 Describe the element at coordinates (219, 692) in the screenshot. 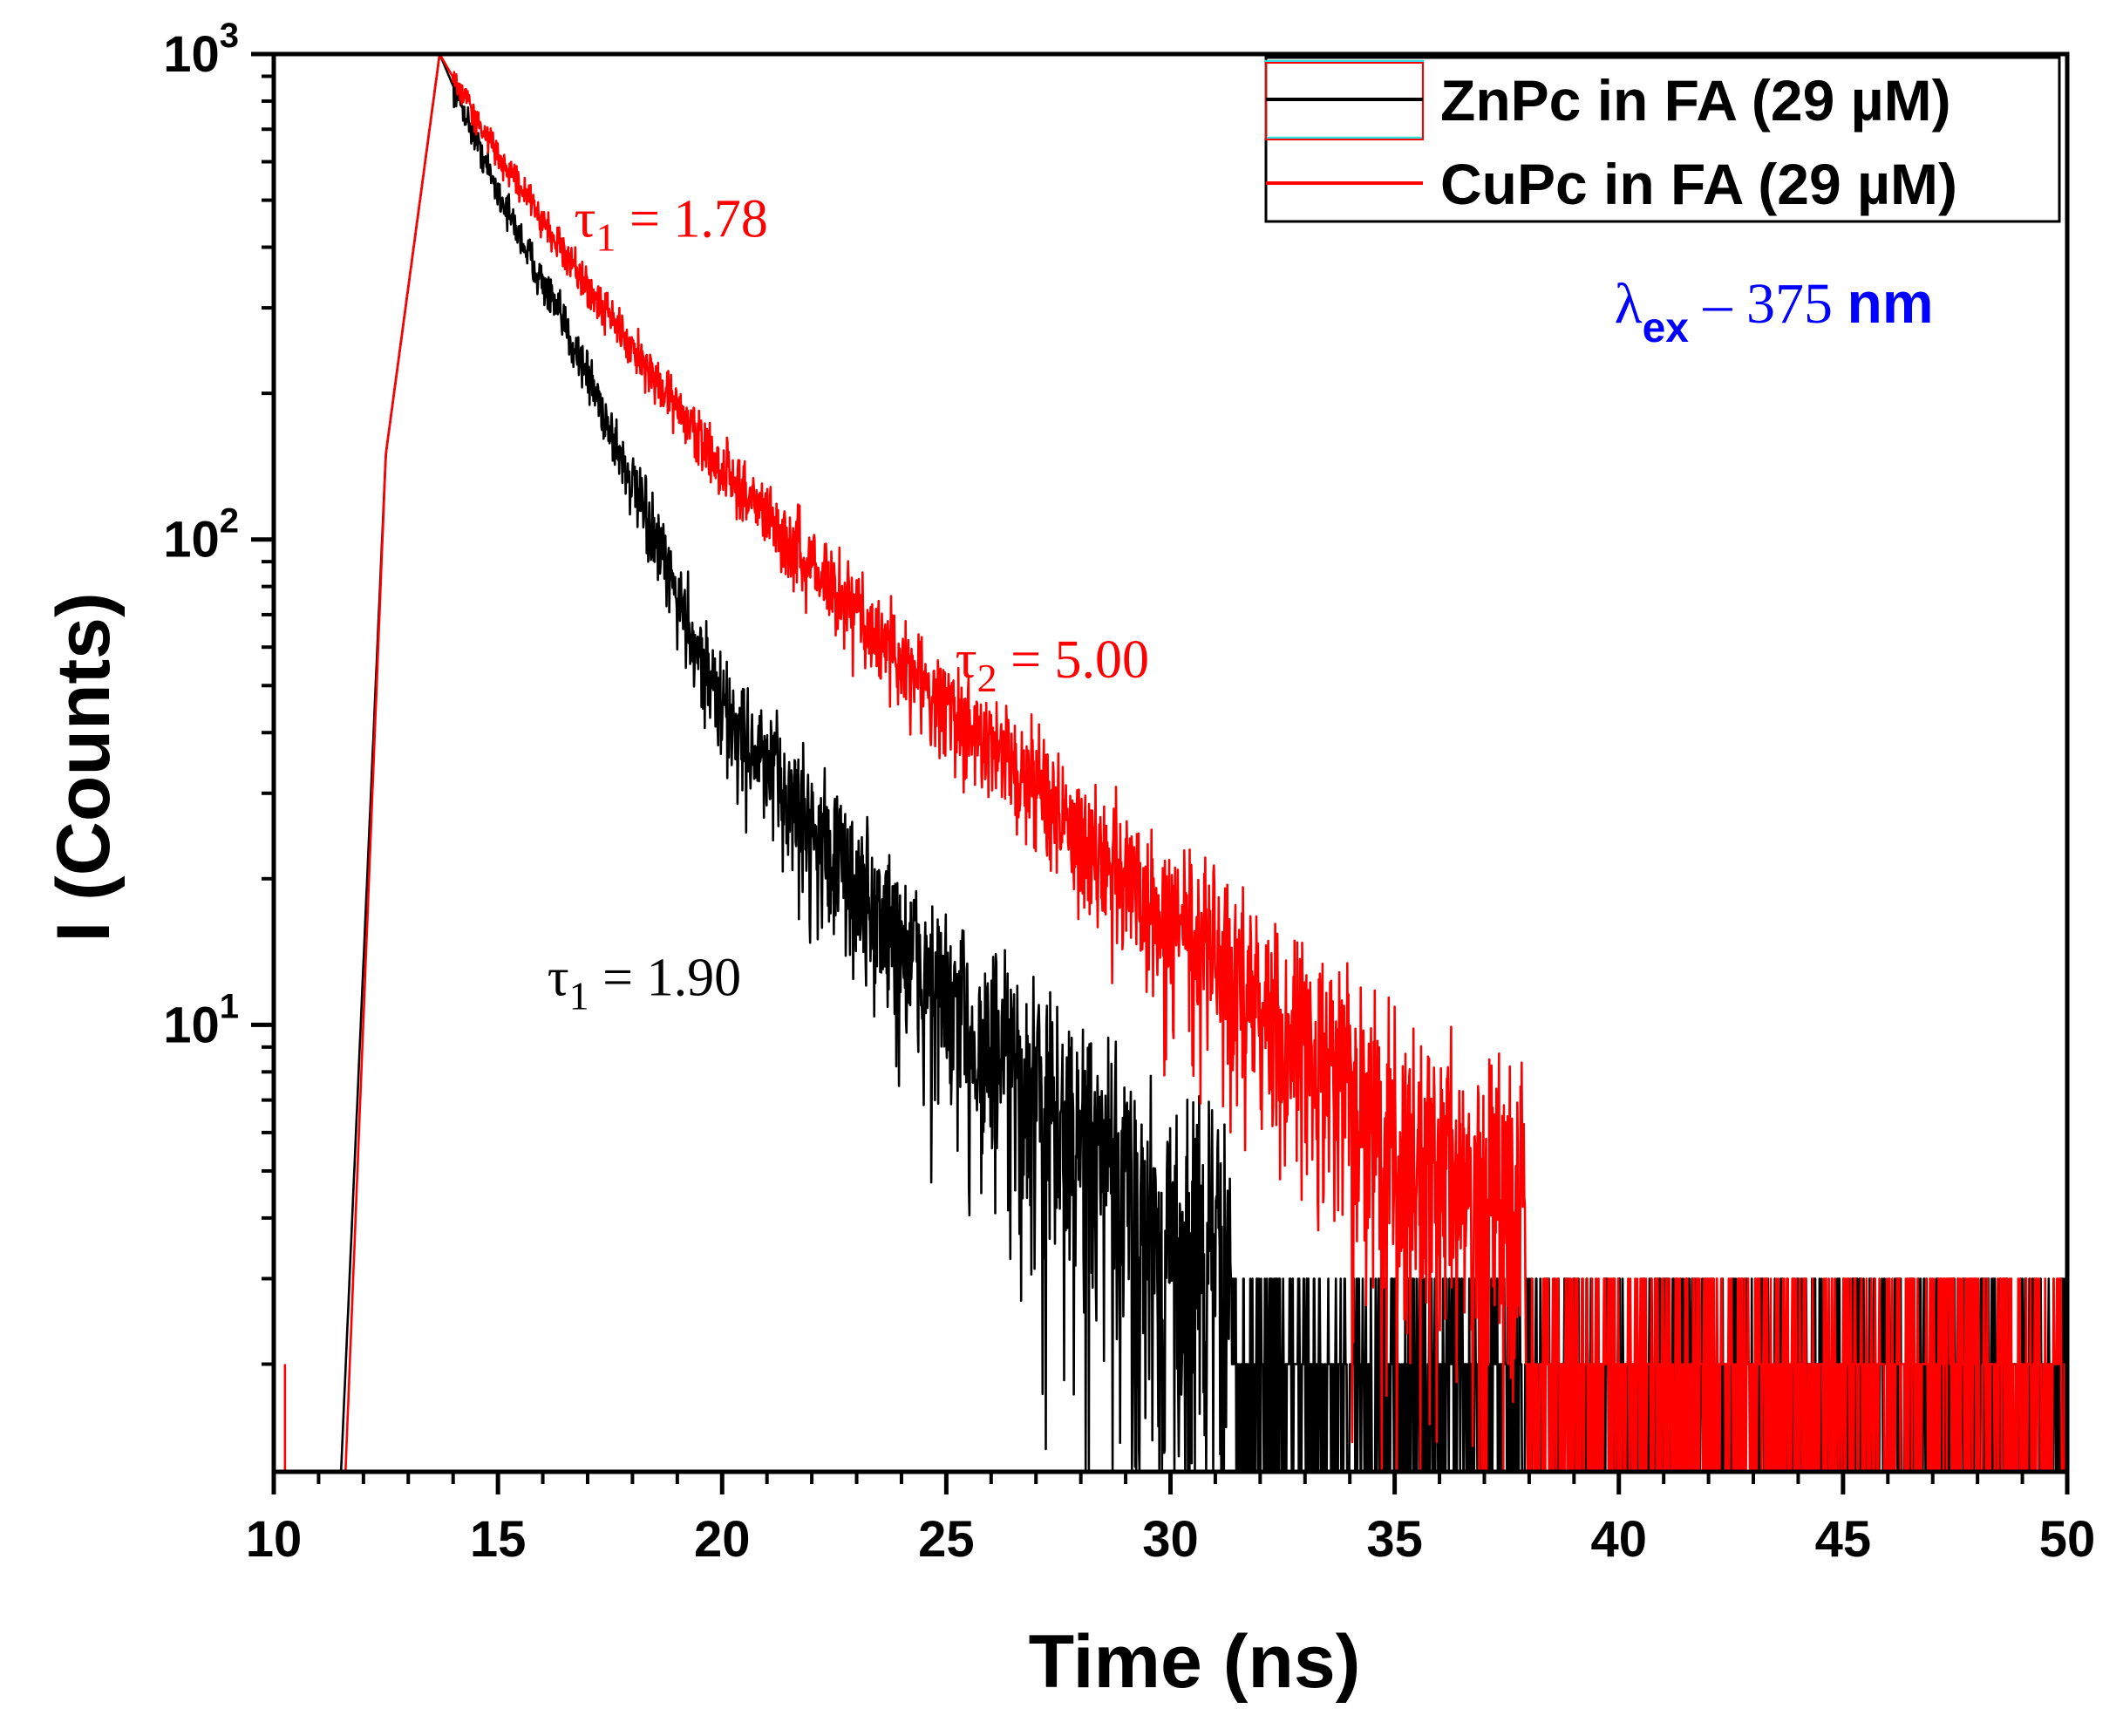

I see `y-axis-ticks: 10¹ 10² 10³` at that location.